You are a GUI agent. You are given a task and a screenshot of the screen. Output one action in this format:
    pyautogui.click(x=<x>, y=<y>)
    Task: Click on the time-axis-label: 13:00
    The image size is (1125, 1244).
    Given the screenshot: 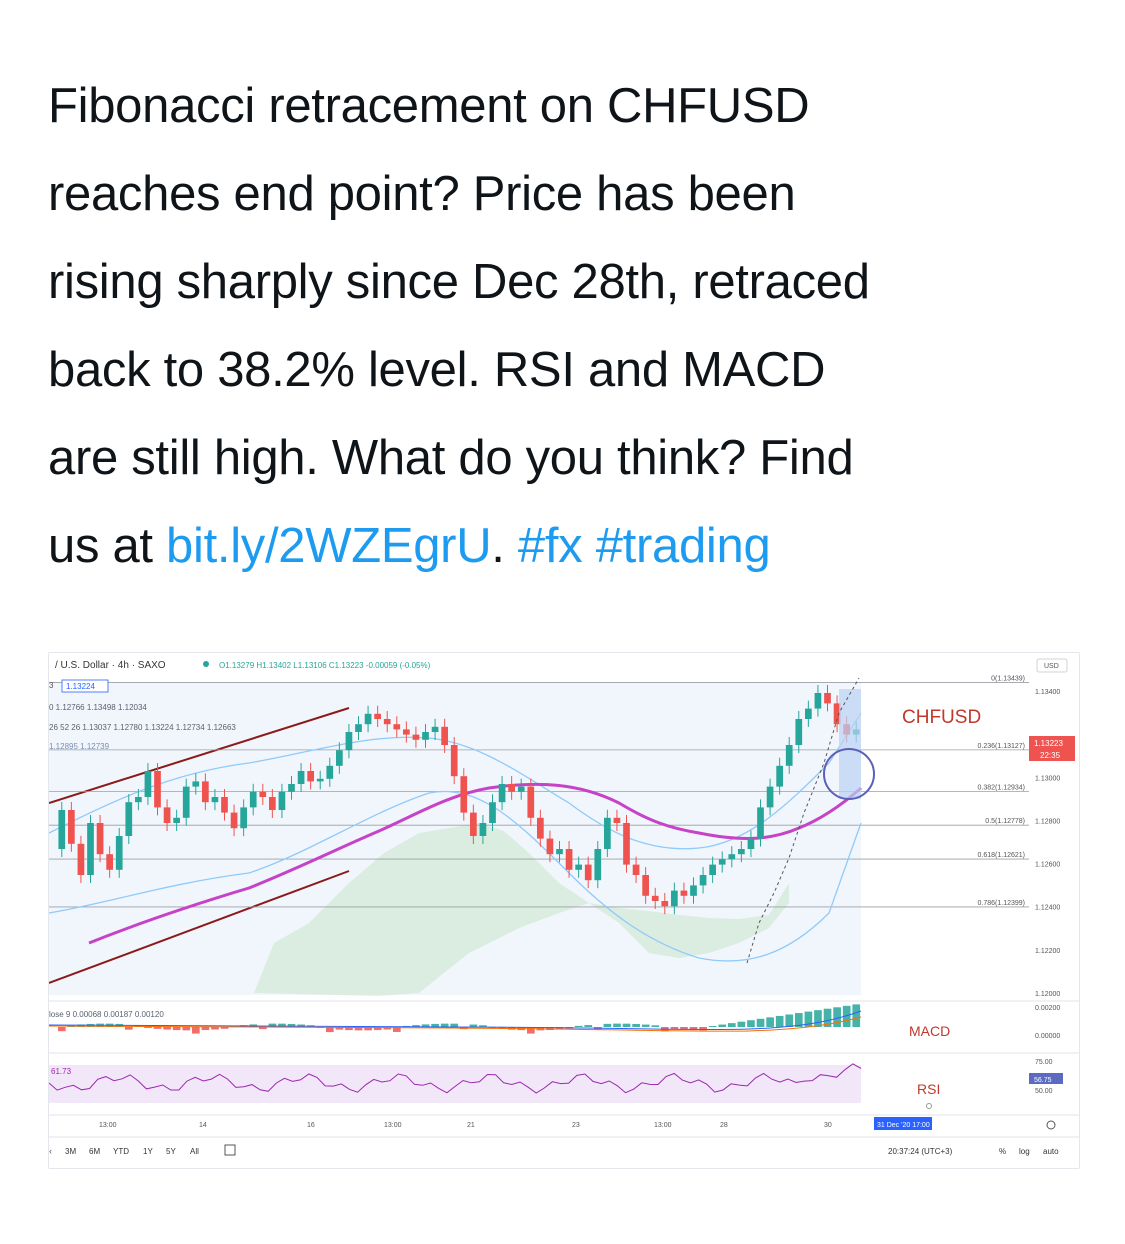 What is the action you would take?
    pyautogui.click(x=393, y=1125)
    